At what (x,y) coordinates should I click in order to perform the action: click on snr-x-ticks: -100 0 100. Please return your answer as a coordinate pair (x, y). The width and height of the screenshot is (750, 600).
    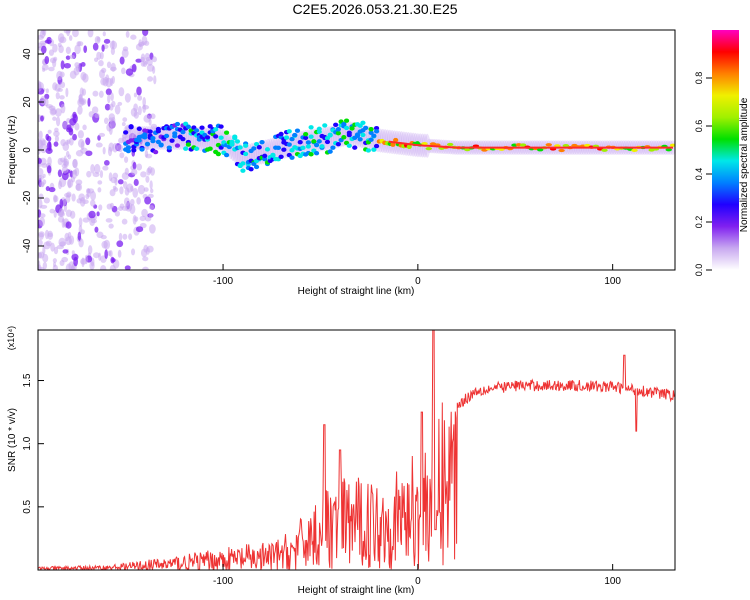
    Looking at the image, I should click on (417, 575).